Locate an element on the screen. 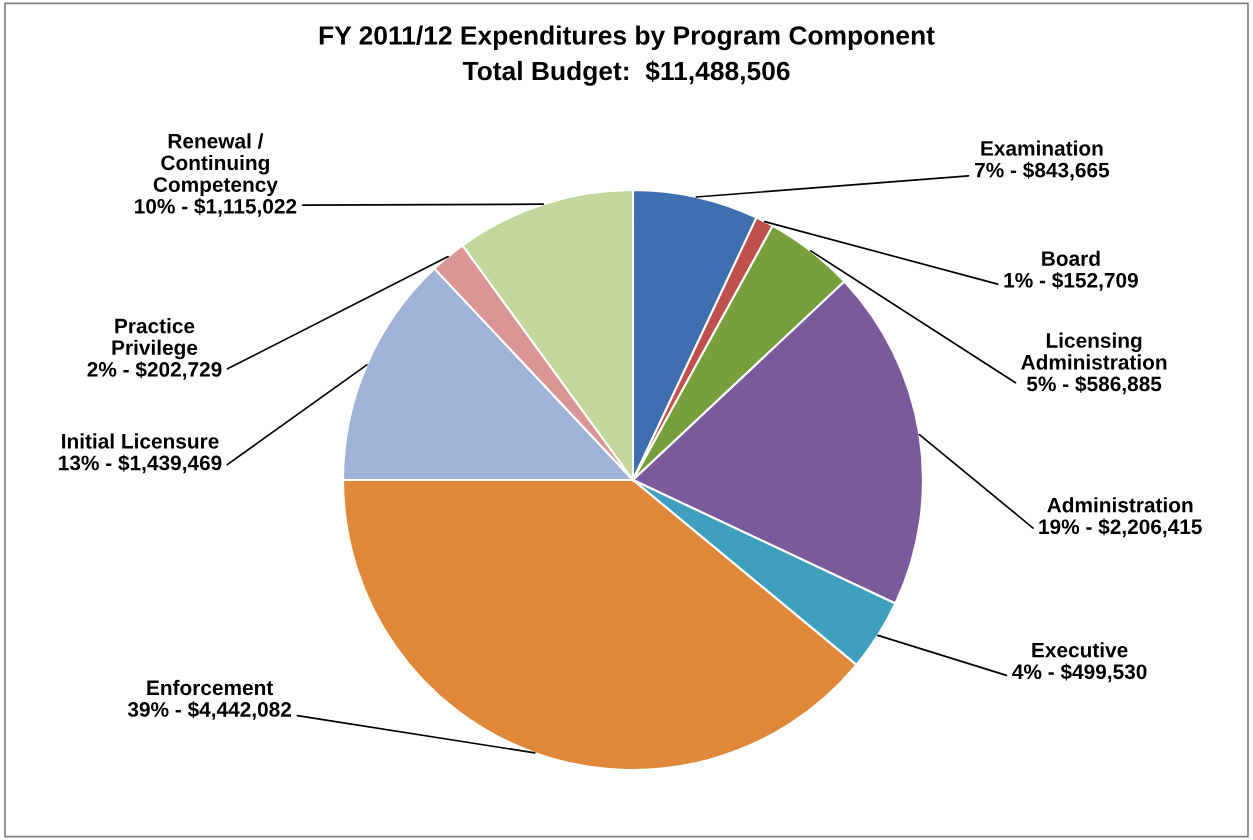 The image size is (1253, 840). data-label: 19% - $2,206,415 is located at coordinates (1120, 528).